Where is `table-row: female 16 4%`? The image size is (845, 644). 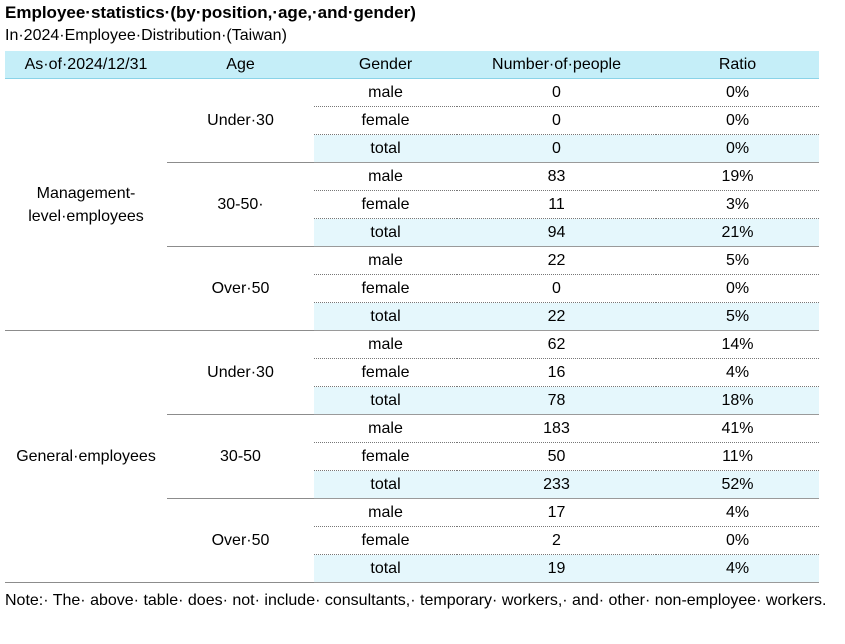 table-row: female 16 4% is located at coordinates (412, 372).